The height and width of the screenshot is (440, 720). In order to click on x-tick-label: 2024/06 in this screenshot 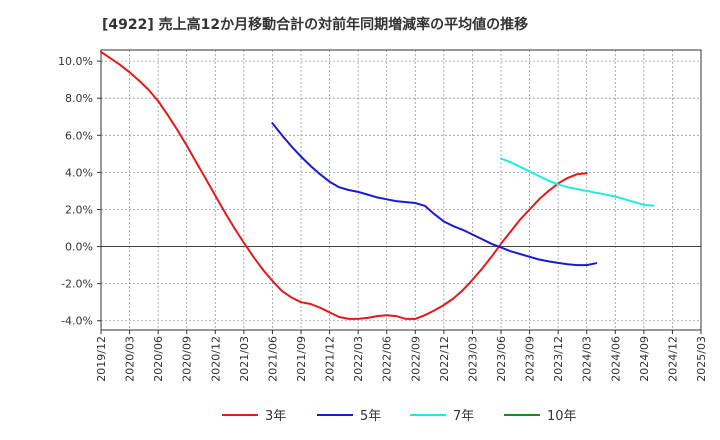, I will do `click(615, 359)`.